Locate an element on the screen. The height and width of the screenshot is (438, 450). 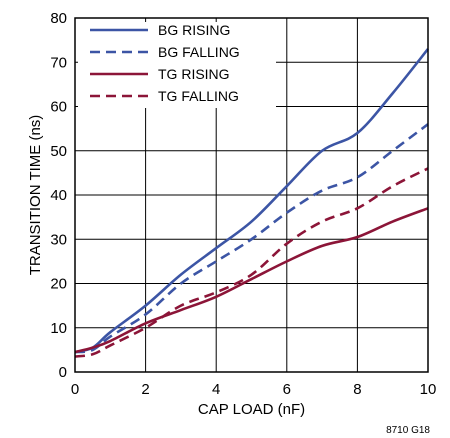
y-tick-label: 10 is located at coordinates (58, 328).